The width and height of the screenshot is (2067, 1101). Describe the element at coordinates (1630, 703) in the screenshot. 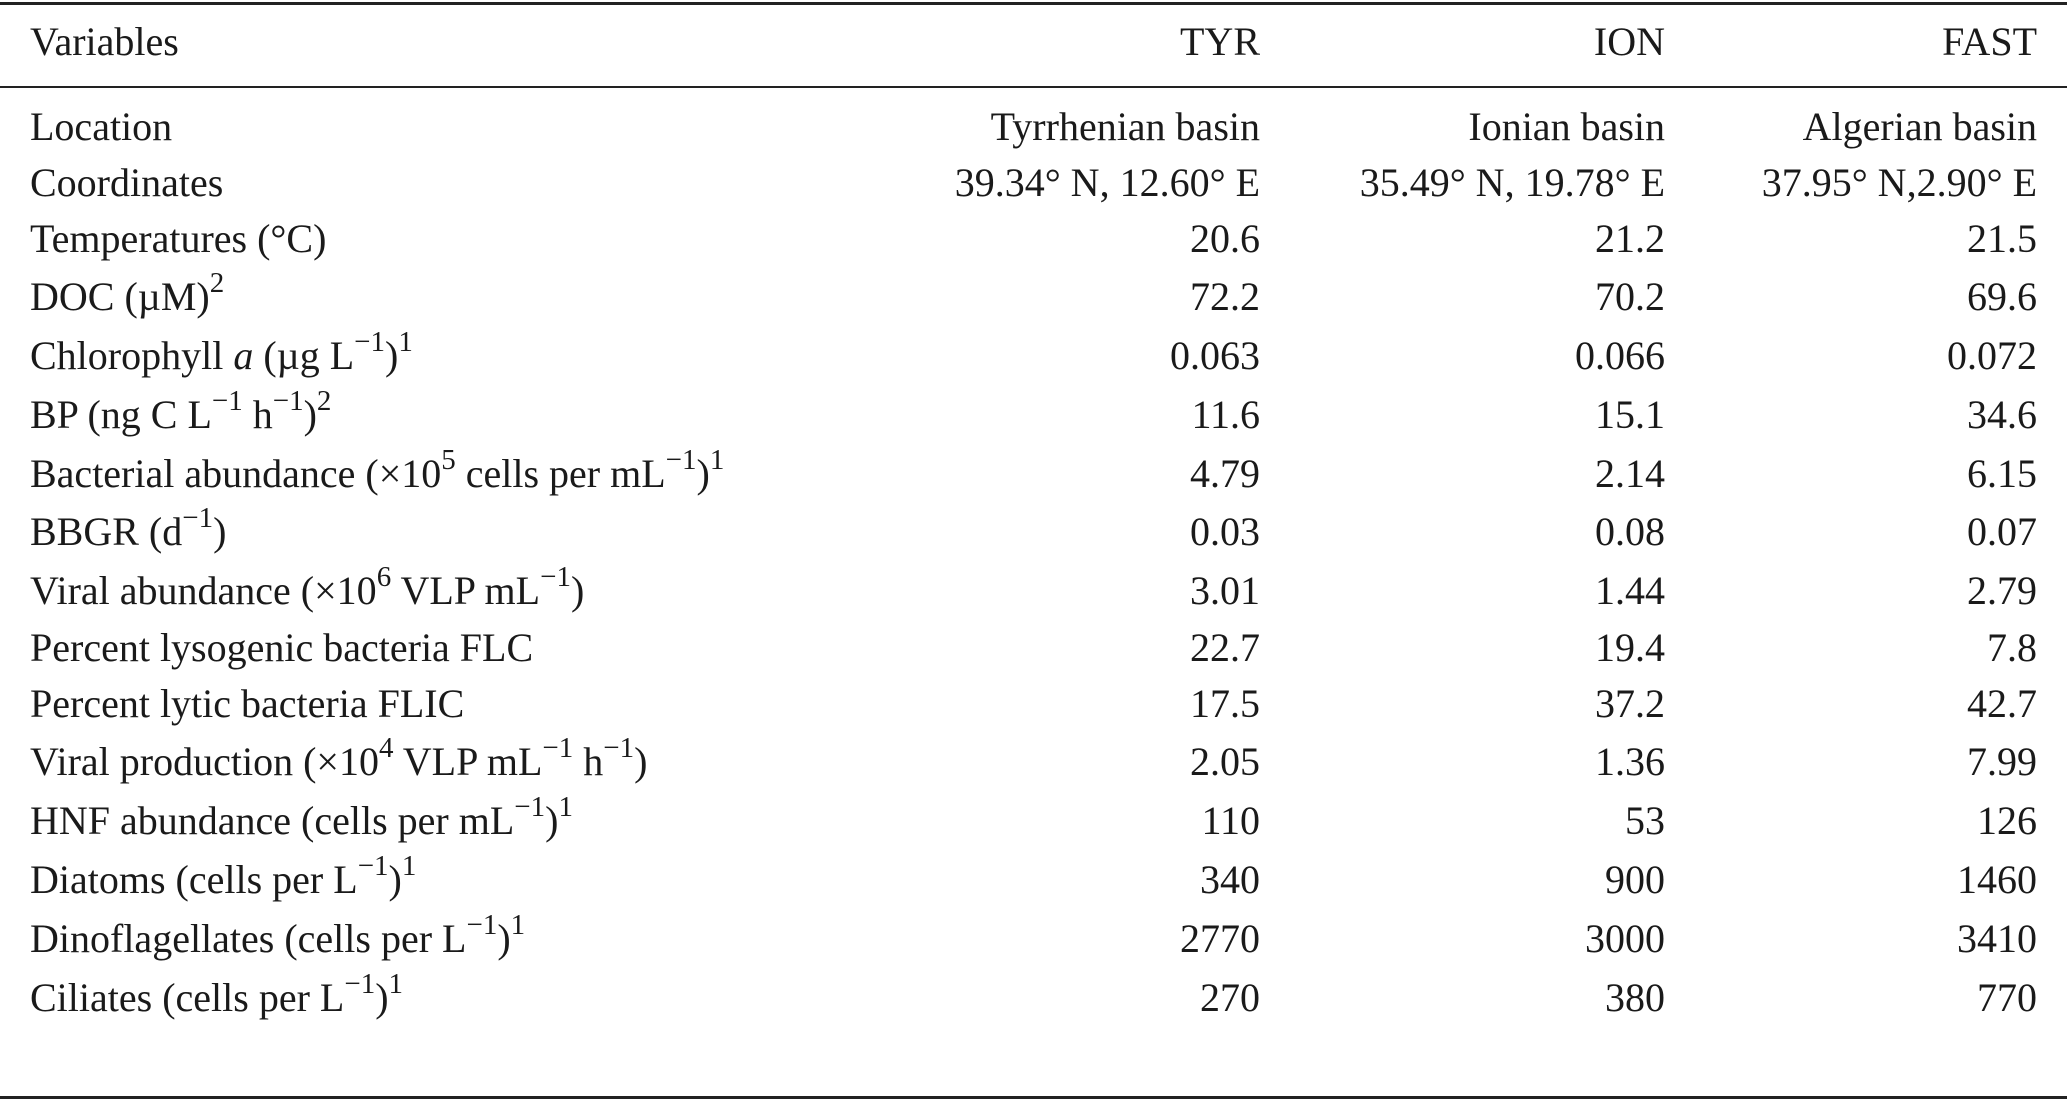

I see `cell-ion: 37.2` at that location.